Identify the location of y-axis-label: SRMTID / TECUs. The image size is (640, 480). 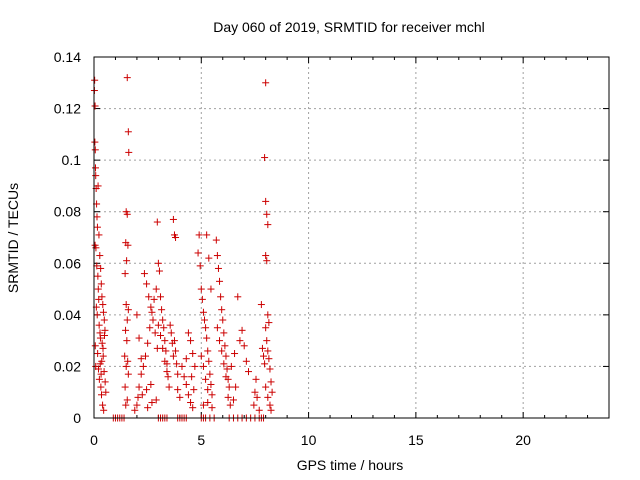
(13, 238).